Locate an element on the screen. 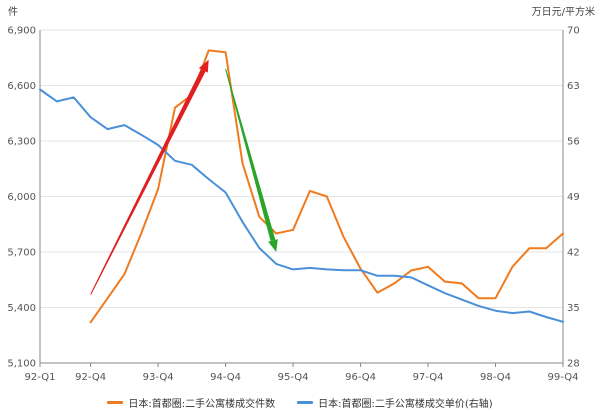 The height and width of the screenshot is (412, 600). rise-arrow-shaft is located at coordinates (148, 182).